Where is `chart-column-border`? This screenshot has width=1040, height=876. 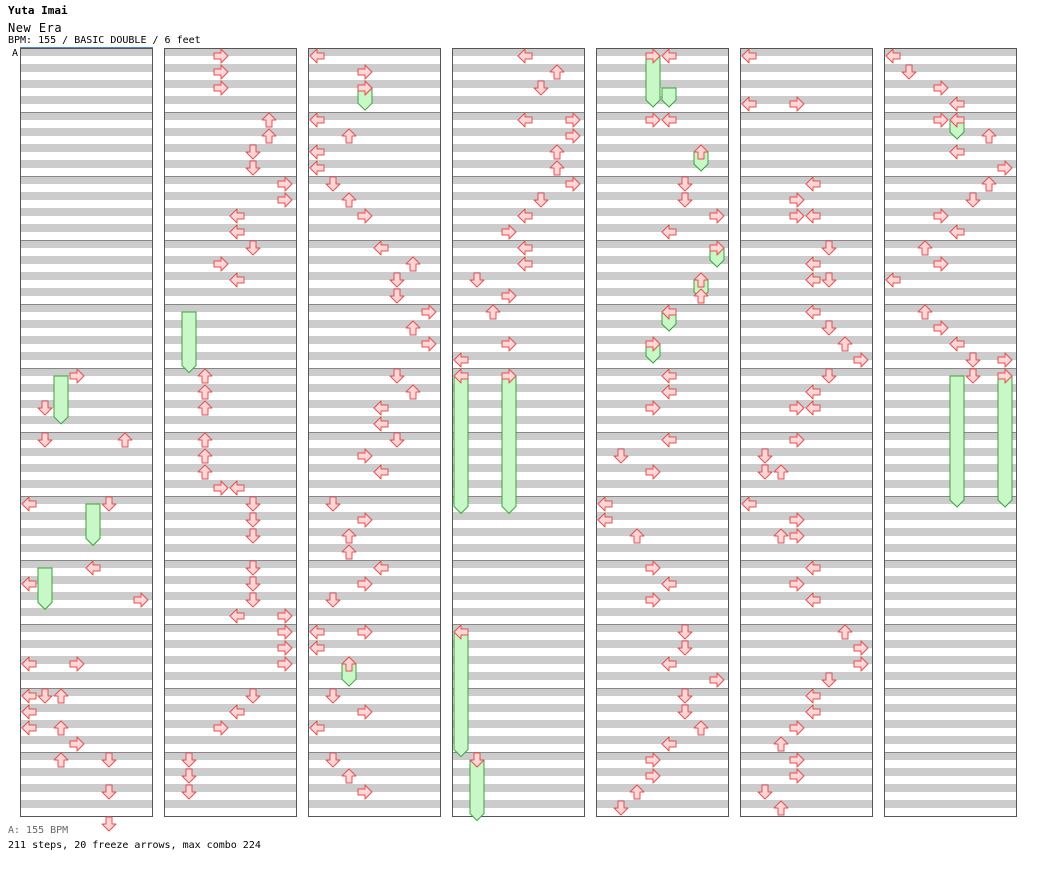 chart-column-border is located at coordinates (806, 432).